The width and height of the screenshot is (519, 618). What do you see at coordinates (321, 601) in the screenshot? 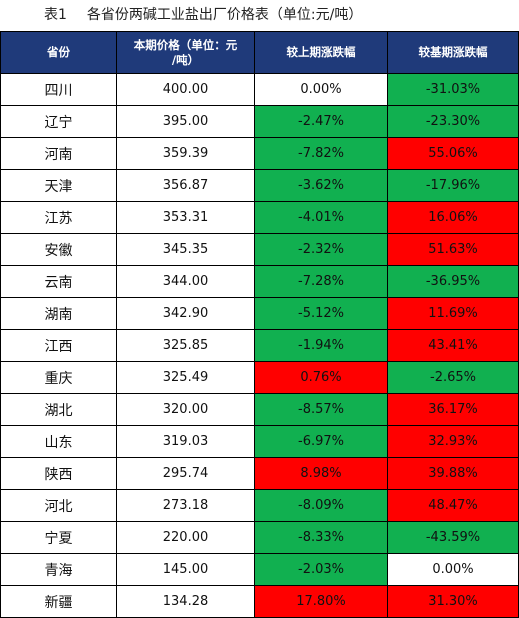
I see `cell-mom-change: 17.80%` at bounding box center [321, 601].